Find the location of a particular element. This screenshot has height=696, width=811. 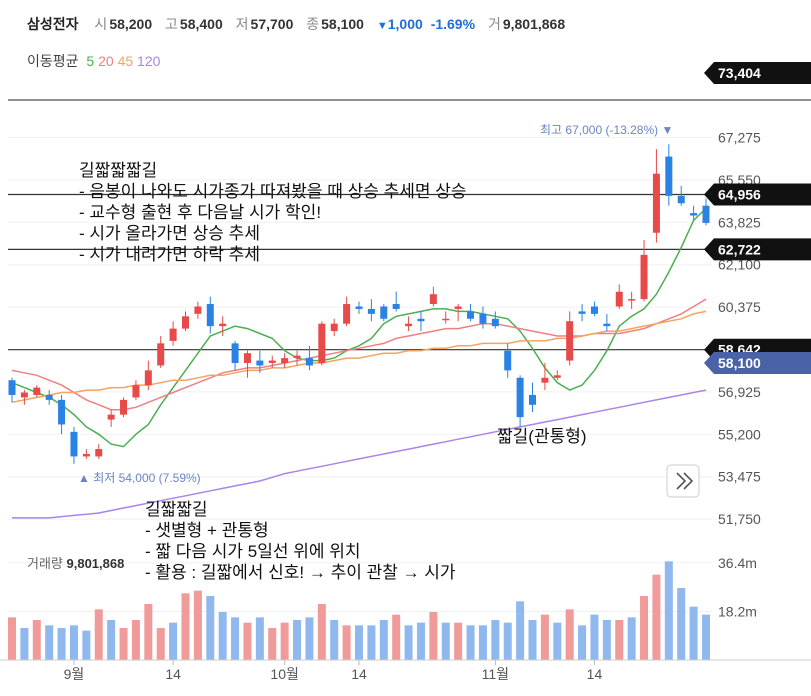

volume-total: 9,801,868 is located at coordinates (96, 563).